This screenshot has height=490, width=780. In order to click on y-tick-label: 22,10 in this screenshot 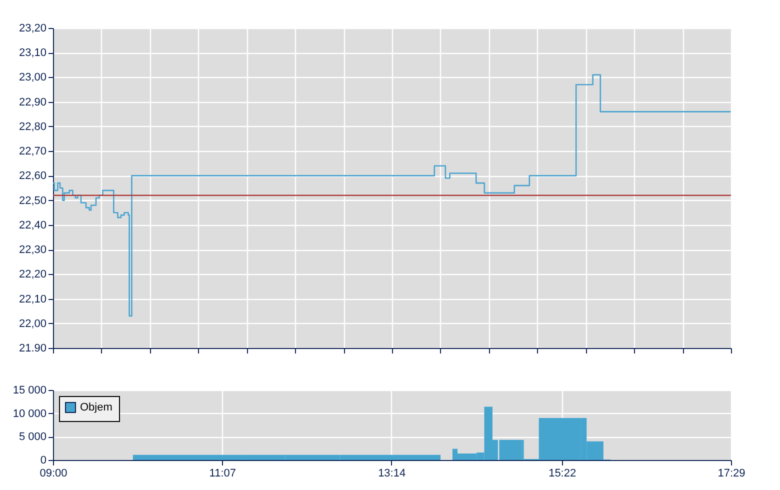, I will do `click(32, 299)`.